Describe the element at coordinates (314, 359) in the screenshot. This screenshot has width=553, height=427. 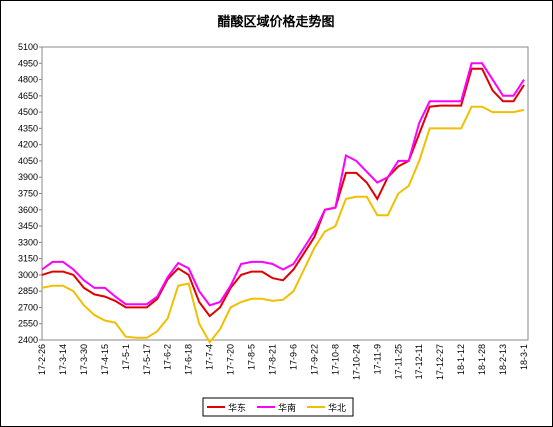
I see `x-tick-label: 17-9-22` at that location.